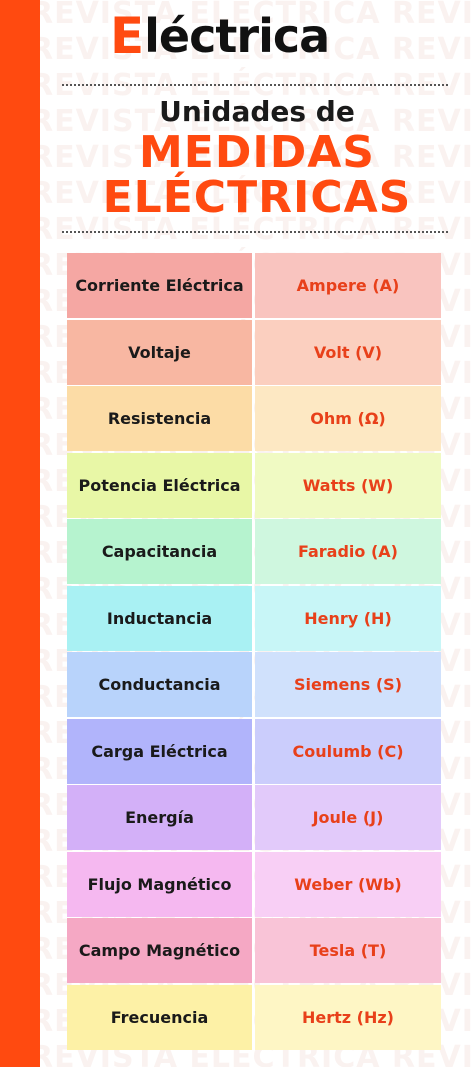 This screenshot has width=474, height=1067. What do you see at coordinates (20, 533) in the screenshot?
I see `left-accent-bar` at bounding box center [20, 533].